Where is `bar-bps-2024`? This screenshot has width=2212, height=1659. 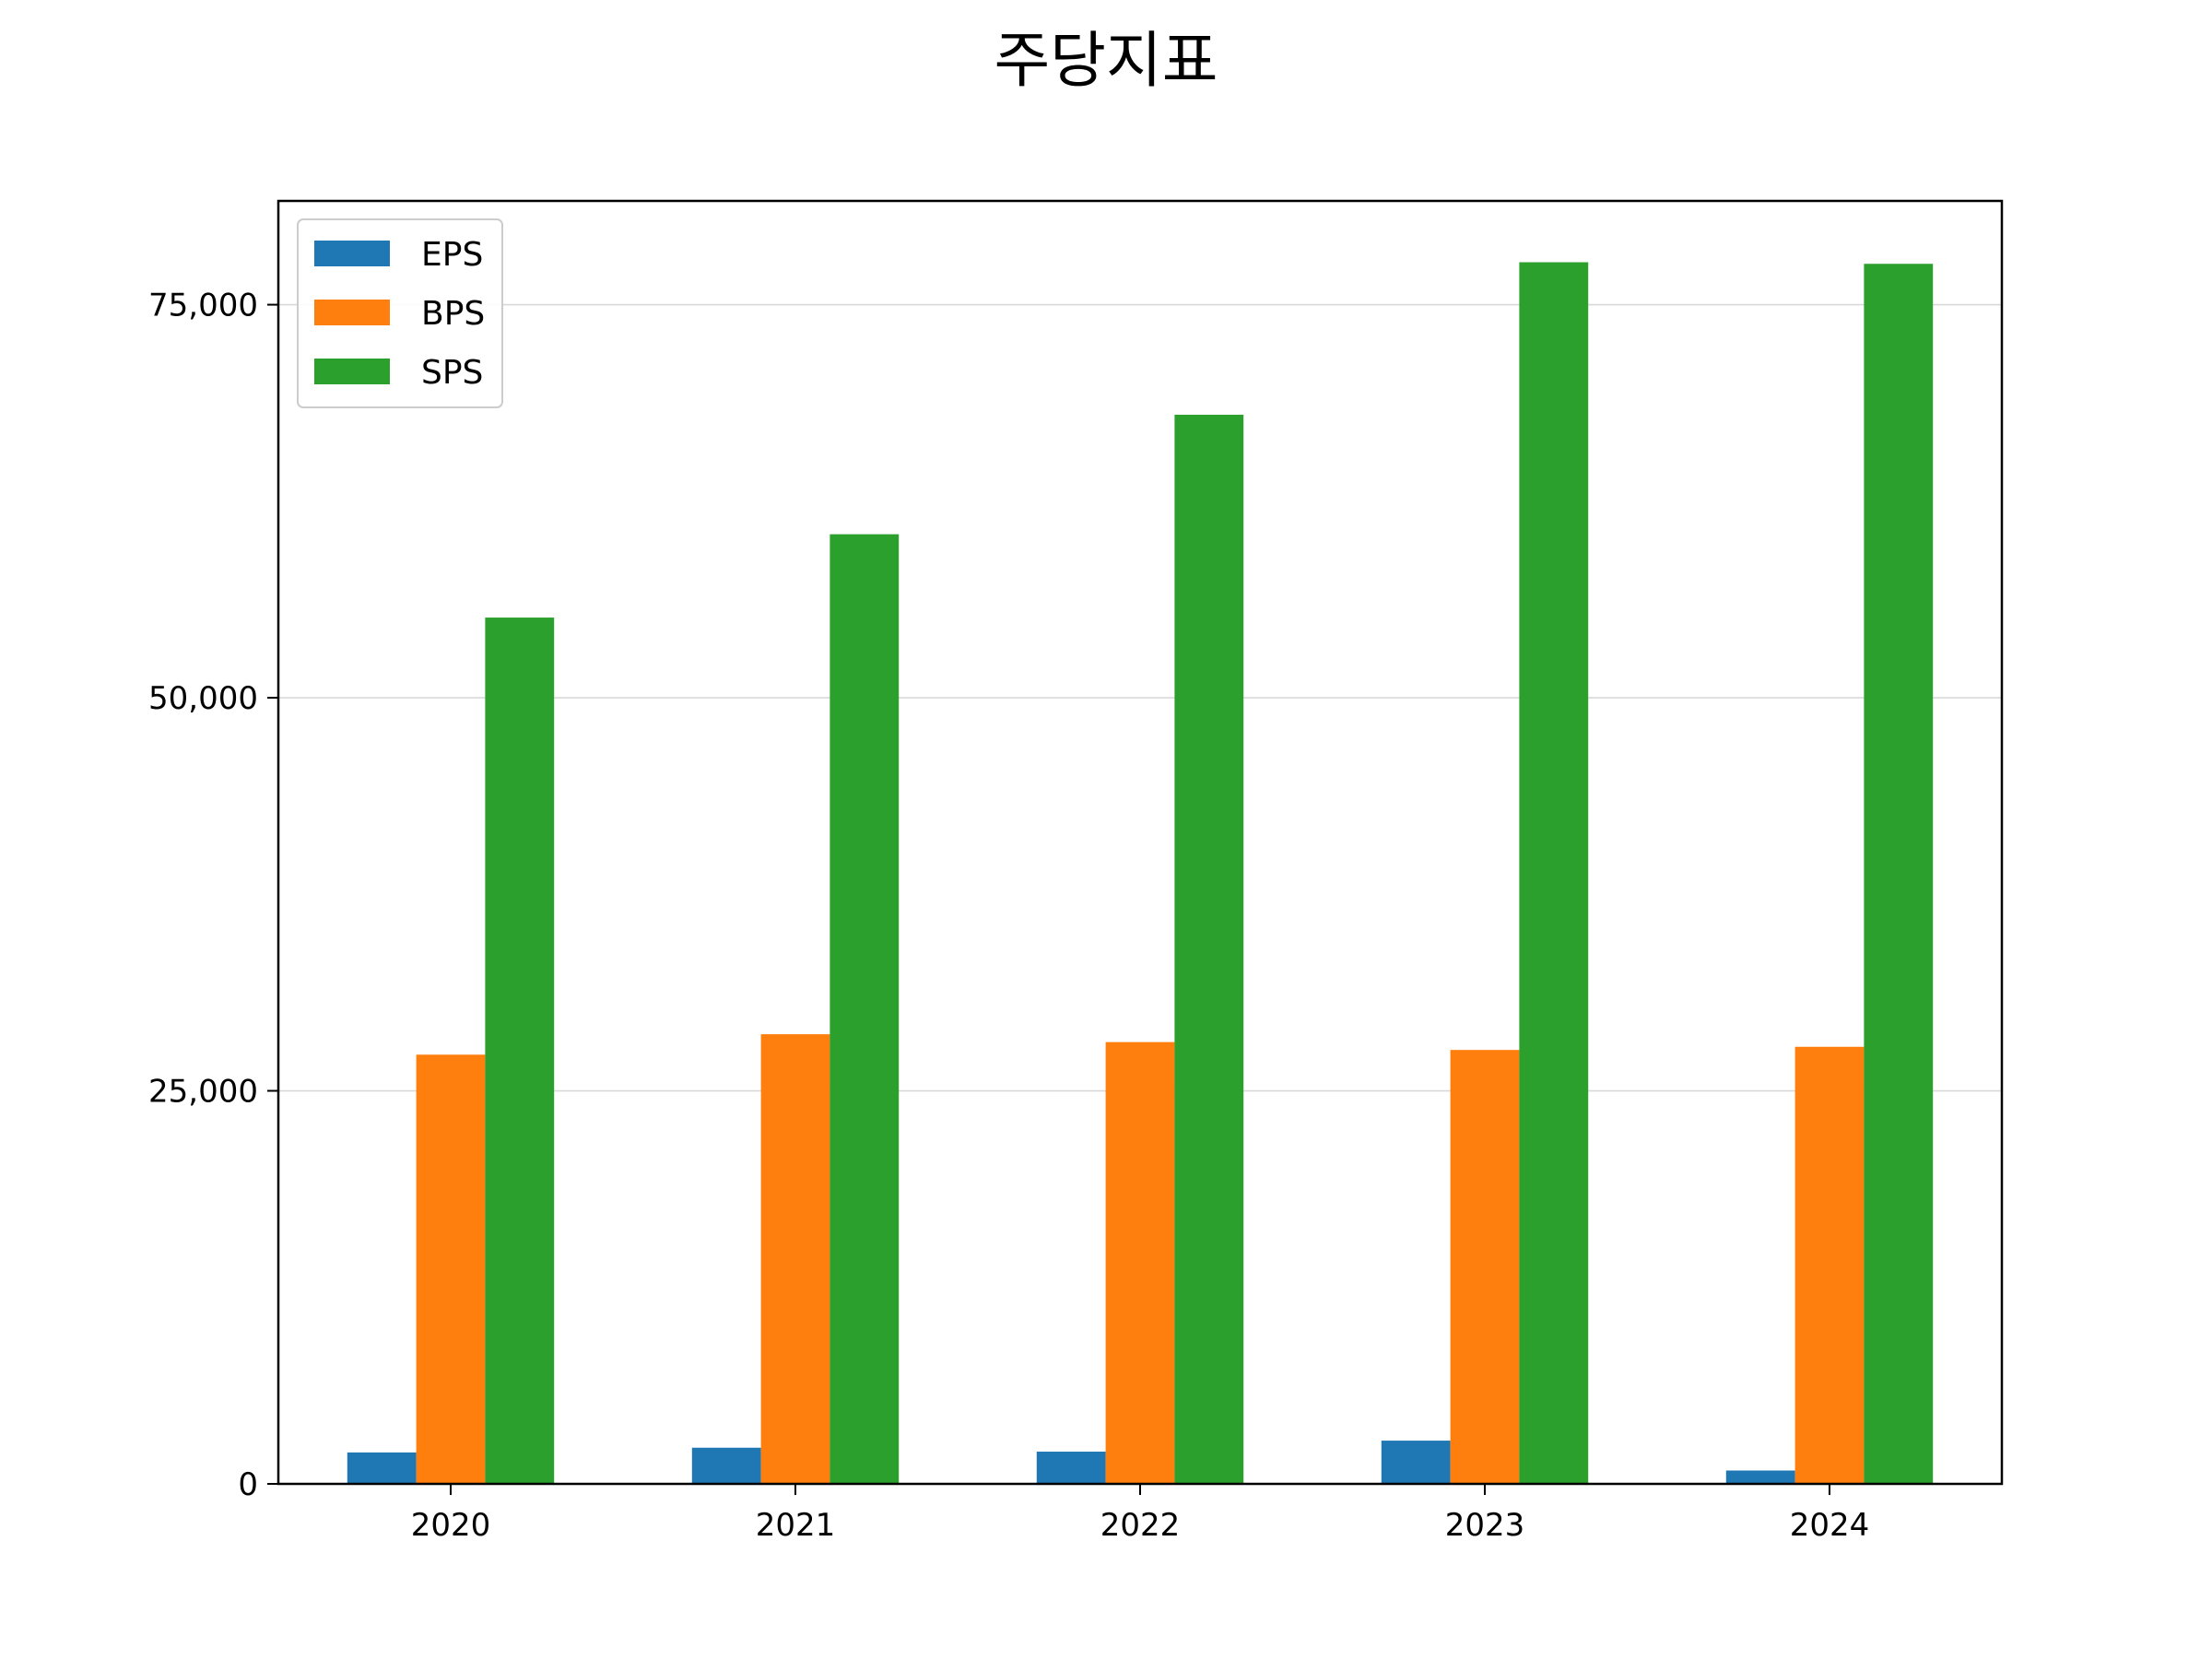 bar-bps-2024 is located at coordinates (1829, 1265).